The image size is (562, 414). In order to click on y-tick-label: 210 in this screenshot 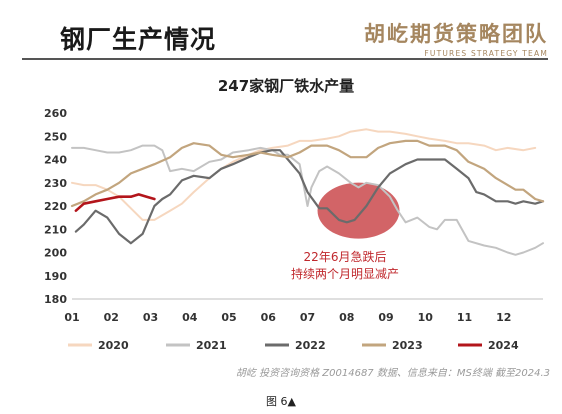, I will do `click(55, 229)`.